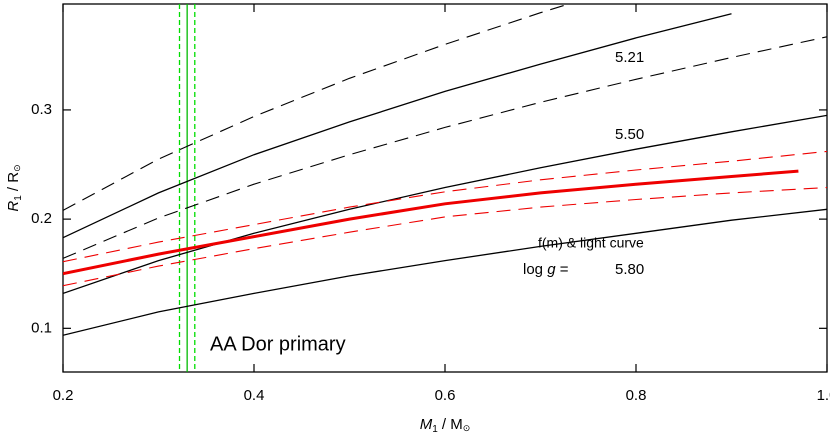 The width and height of the screenshot is (830, 437). What do you see at coordinates (41, 327) in the screenshot?
I see `y-tick-label: 0.1` at bounding box center [41, 327].